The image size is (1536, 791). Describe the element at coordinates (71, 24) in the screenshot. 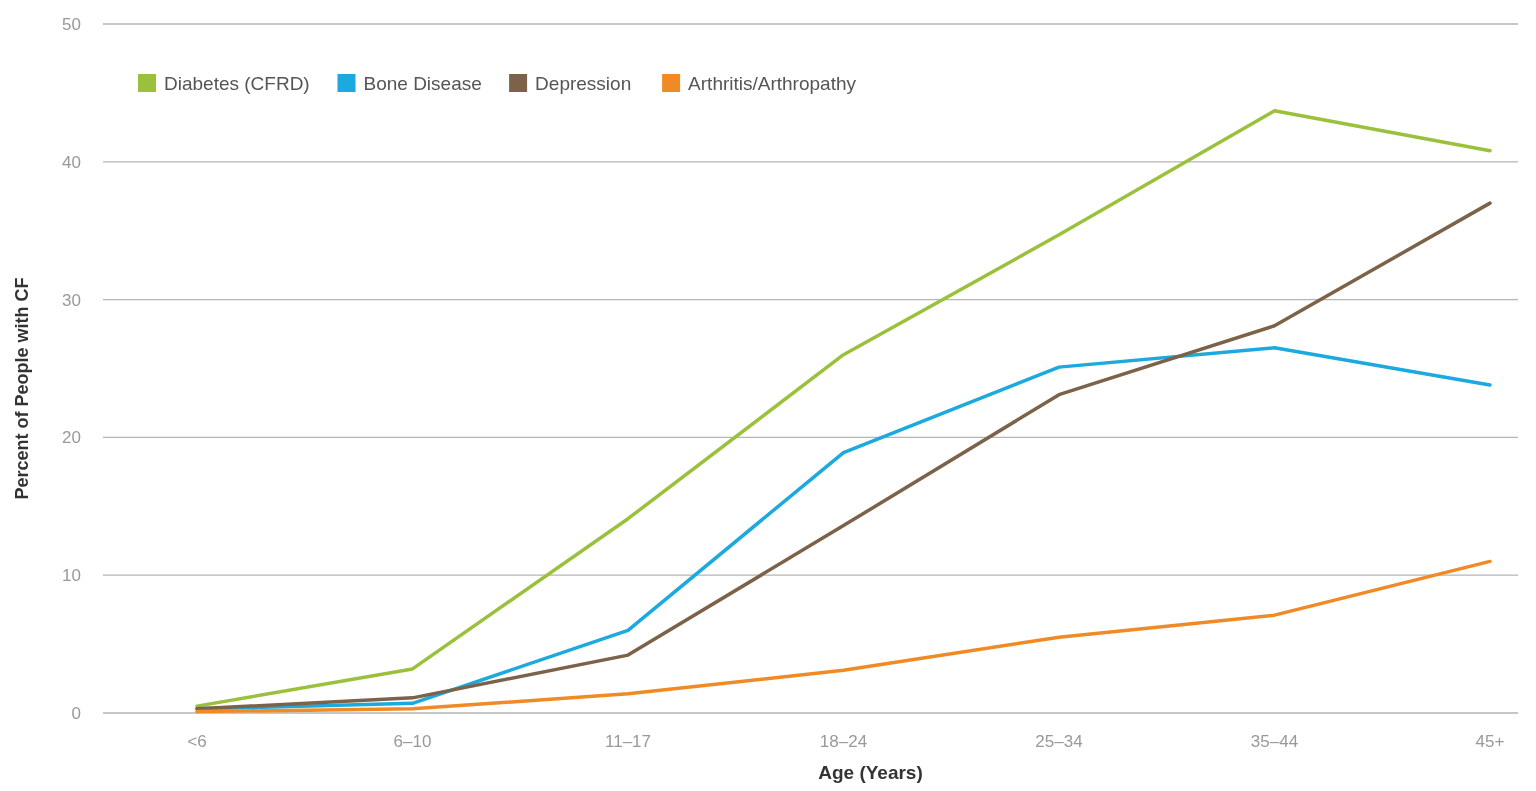

I see `y-tick-label: 50` at that location.